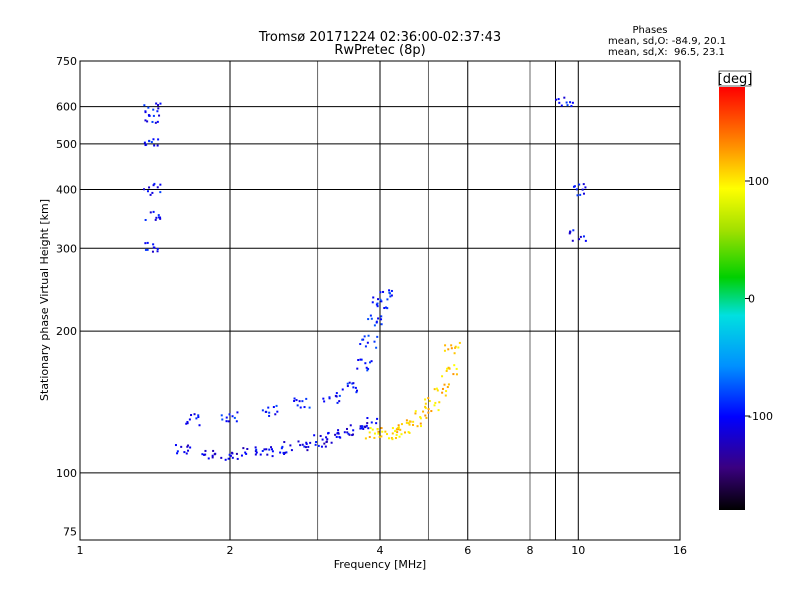 This screenshot has width=800, height=600. Describe the element at coordinates (667, 41) in the screenshot. I see `info-line-1: mean, sd,O: -84.9, 20.1` at that location.